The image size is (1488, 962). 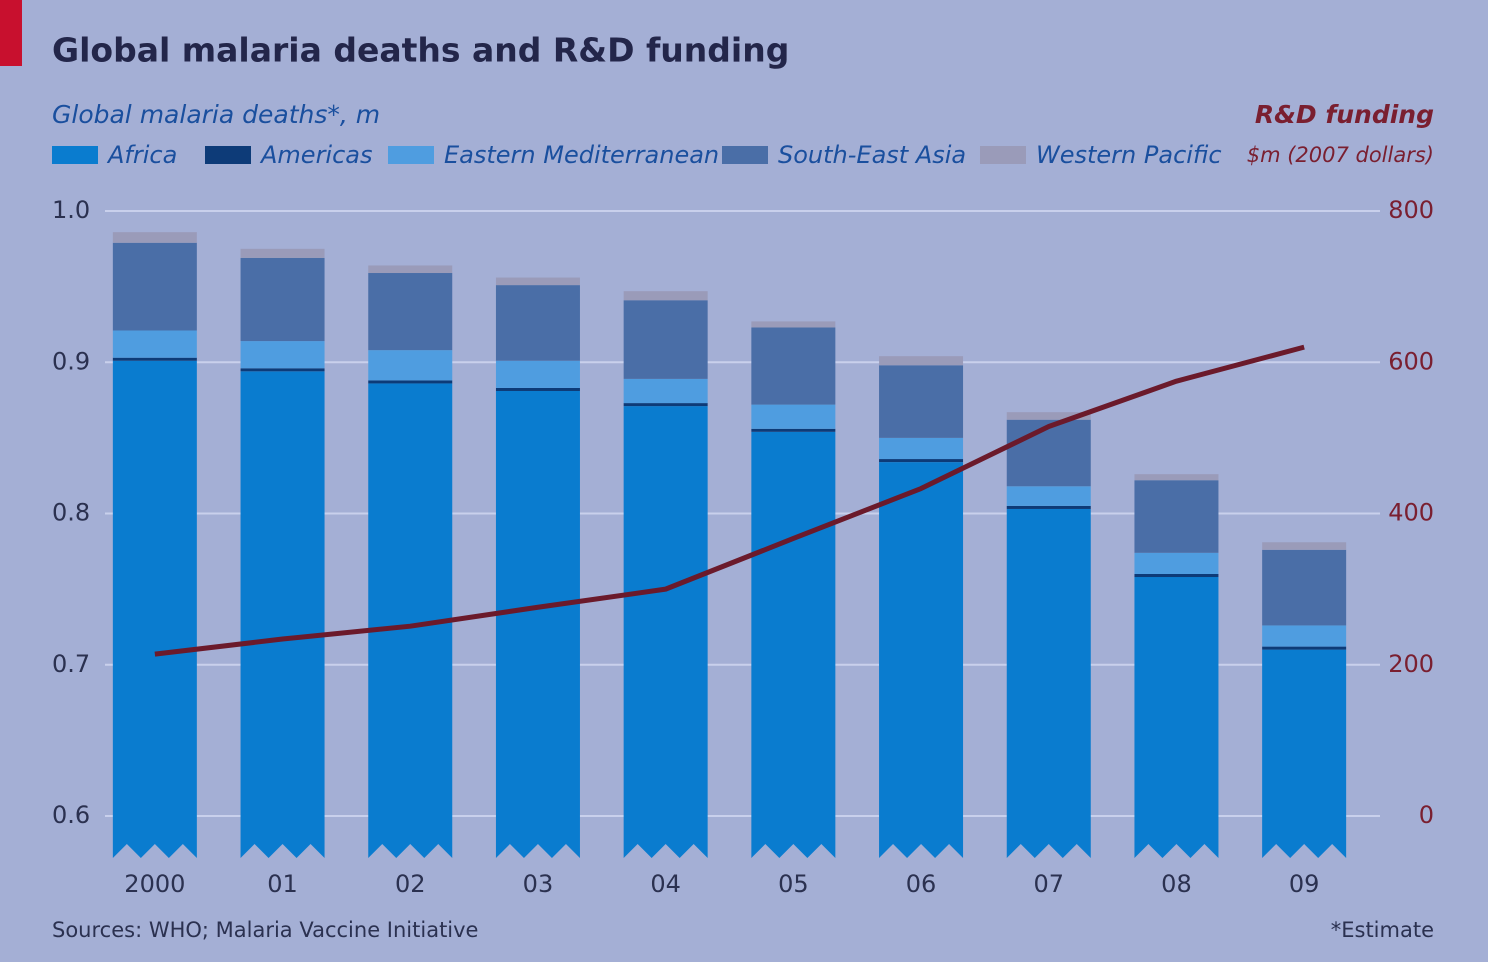 I want to click on y-tick-label: 0.8, so click(x=71, y=513).